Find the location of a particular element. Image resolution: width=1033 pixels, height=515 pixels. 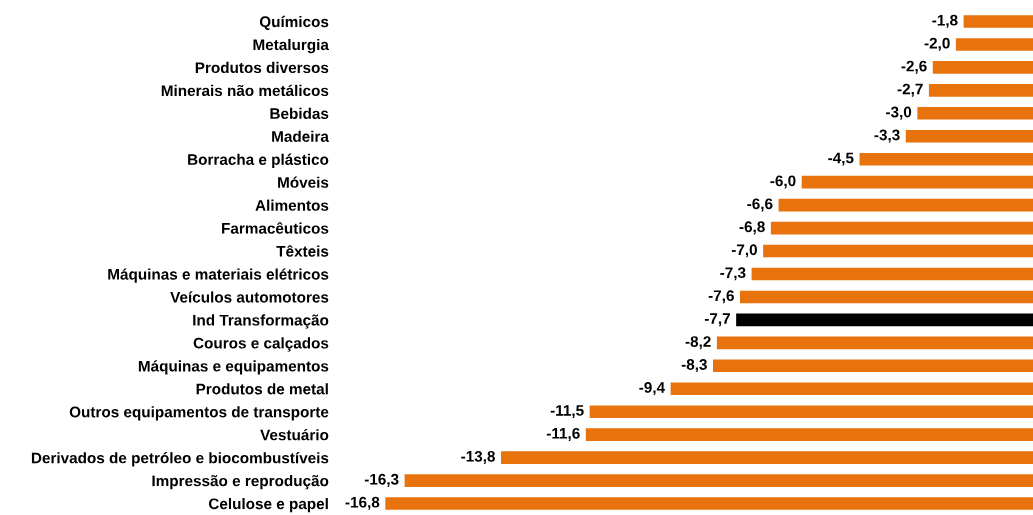

y-tick-label: Ind Transformação is located at coordinates (261, 321).